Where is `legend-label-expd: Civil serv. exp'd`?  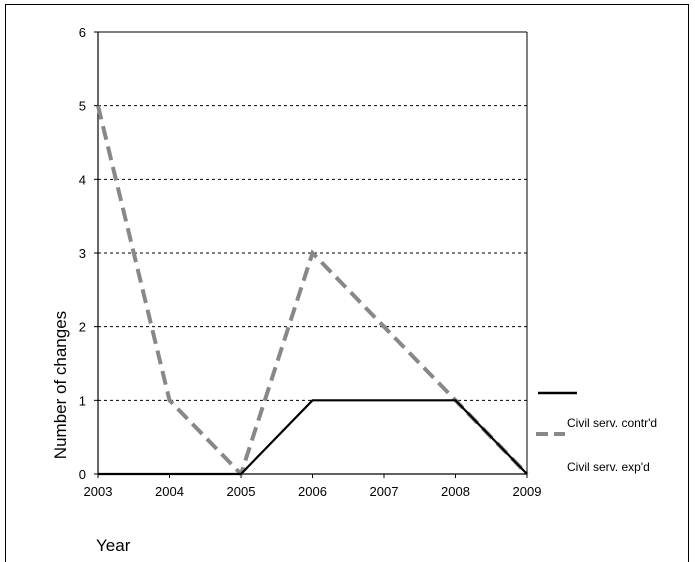
legend-label-expd: Civil serv. exp'd is located at coordinates (608, 467).